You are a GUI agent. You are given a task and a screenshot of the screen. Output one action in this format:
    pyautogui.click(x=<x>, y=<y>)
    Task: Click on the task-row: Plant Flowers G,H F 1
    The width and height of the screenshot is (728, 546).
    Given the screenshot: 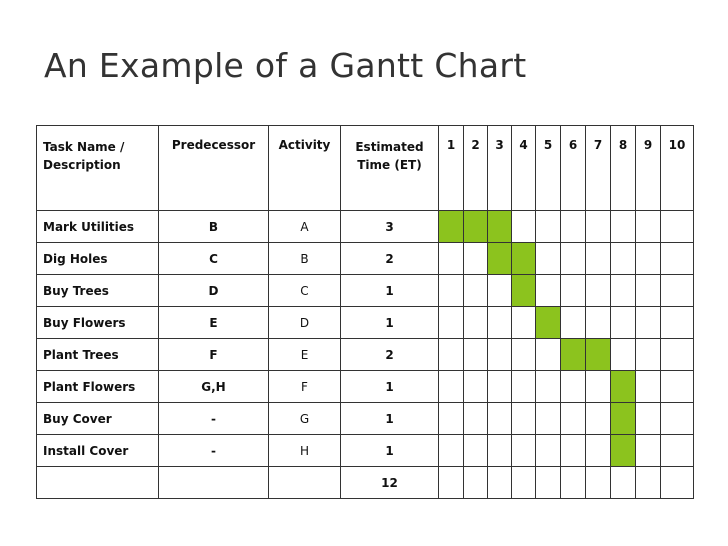 What is the action you would take?
    pyautogui.click(x=365, y=386)
    